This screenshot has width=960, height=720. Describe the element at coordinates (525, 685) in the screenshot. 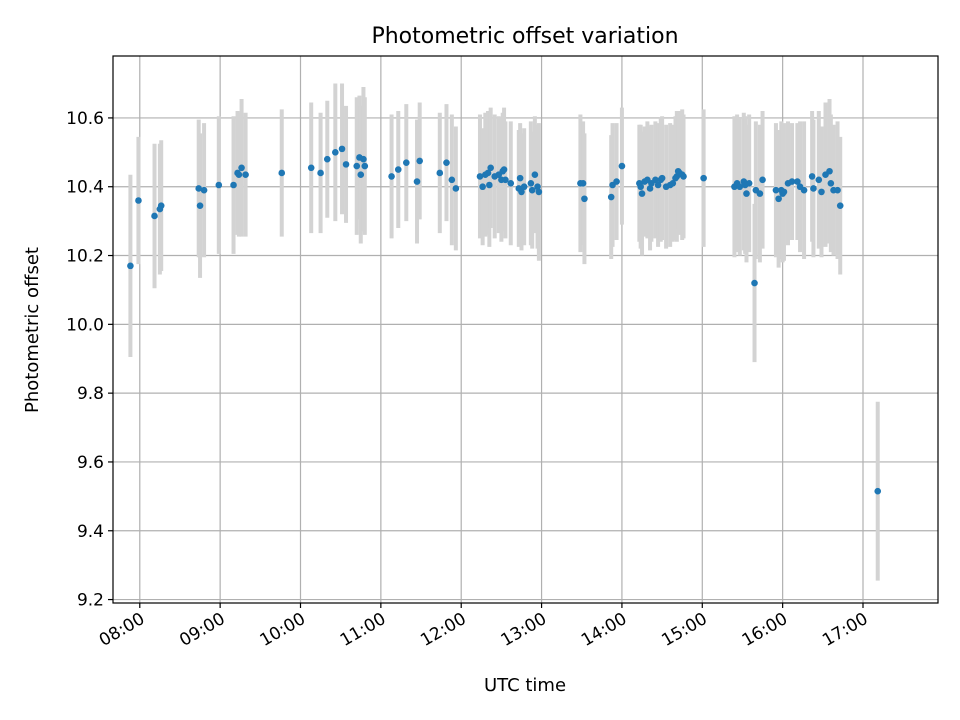

I see `x-axis-label: UTC time` at that location.